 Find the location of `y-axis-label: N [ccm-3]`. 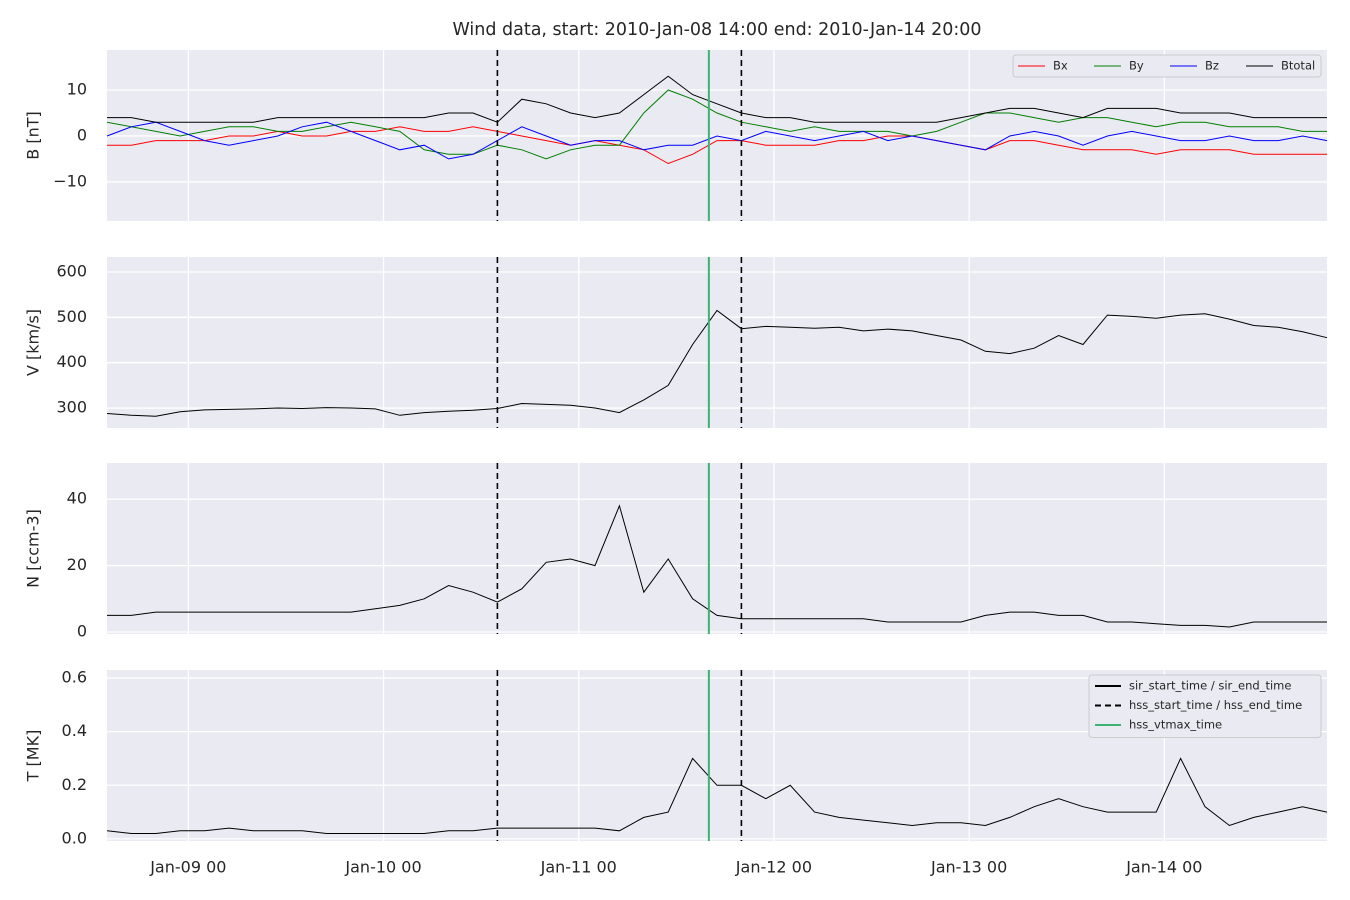

y-axis-label: N [ccm-3] is located at coordinates (33, 548).